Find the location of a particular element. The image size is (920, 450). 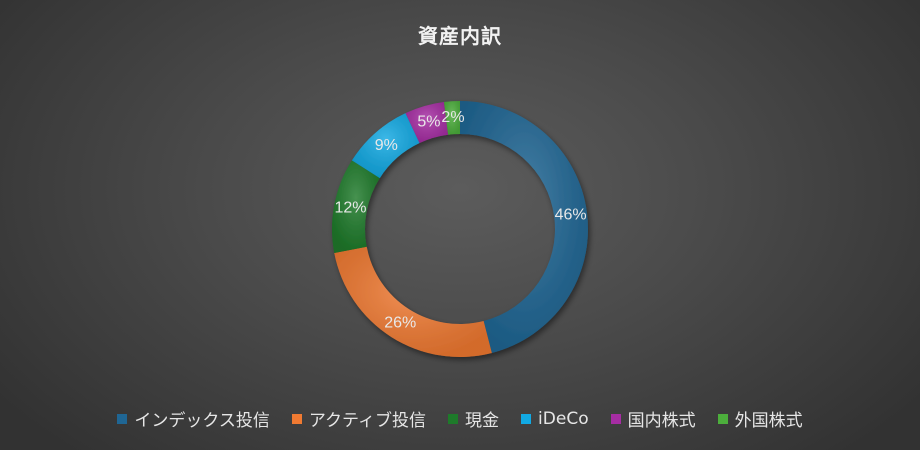

legend-item-1: インデックス投信 is located at coordinates (193, 418).